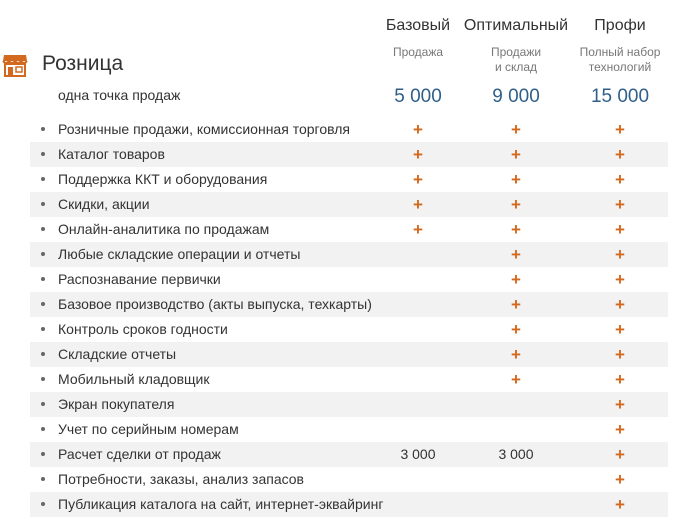 The image size is (694, 525). What do you see at coordinates (139, 454) in the screenshot?
I see `feature-label: Расчет сделки от продаж` at bounding box center [139, 454].